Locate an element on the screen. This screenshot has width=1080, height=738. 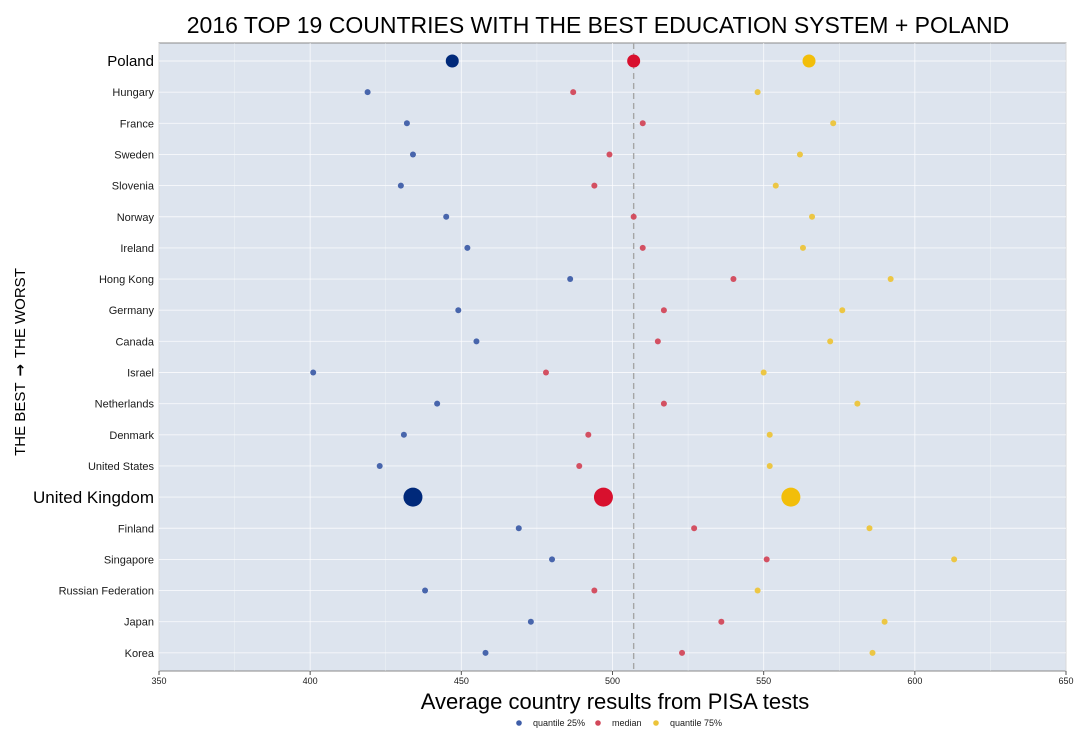
point-quantile-75-united-states is located at coordinates (769, 465).